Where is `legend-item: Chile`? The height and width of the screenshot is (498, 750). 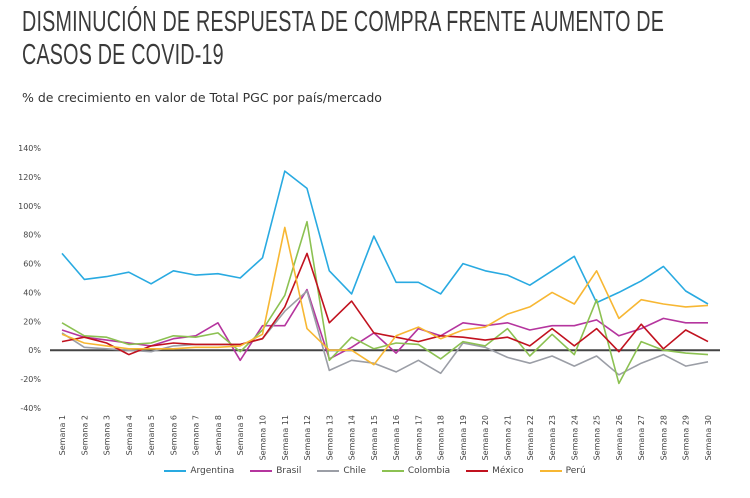
legend-item: Chile is located at coordinates (341, 471).